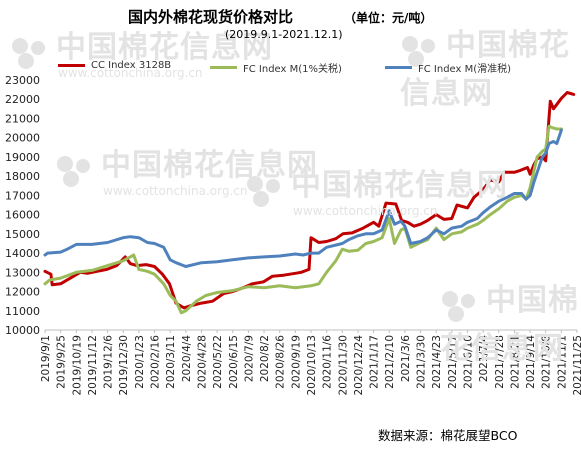  What do you see at coordinates (281, 362) in the screenshot?
I see `x-tick-label: 2020/8/26` at bounding box center [281, 362].